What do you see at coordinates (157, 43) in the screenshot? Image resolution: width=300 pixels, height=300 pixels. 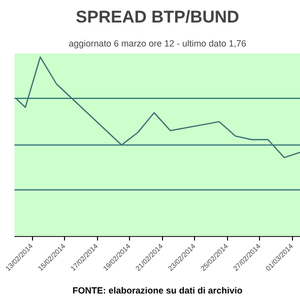 I see `chart-subtitle: aggiornato 6 marzo ore 12 - ultimo dato 1,76` at bounding box center [157, 43].